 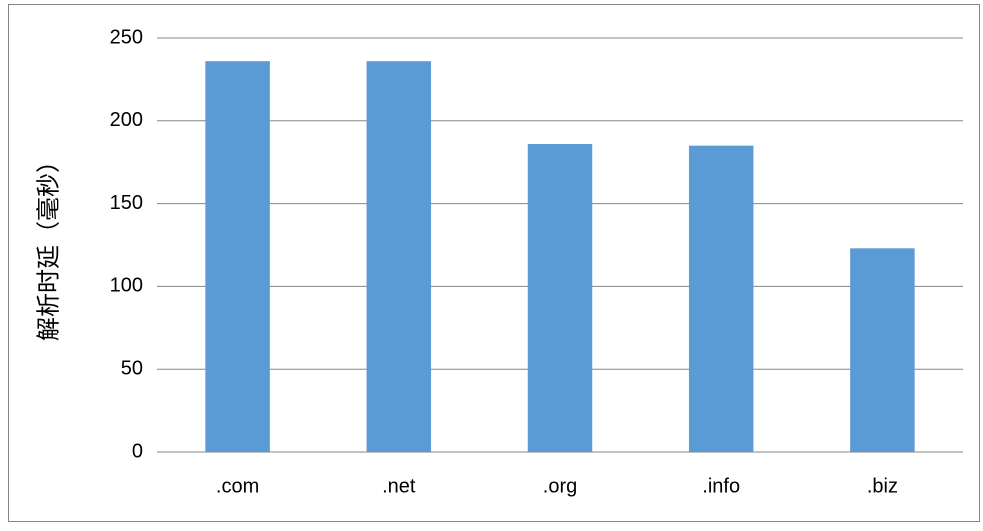 What do you see at coordinates (126, 203) in the screenshot?
I see `y-tick-label: 150` at bounding box center [126, 203].